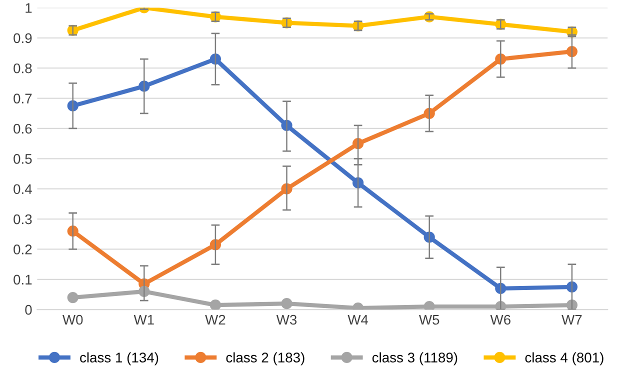  Describe the element at coordinates (23, 129) in the screenshot. I see `y-tick-label: 0.6` at that location.